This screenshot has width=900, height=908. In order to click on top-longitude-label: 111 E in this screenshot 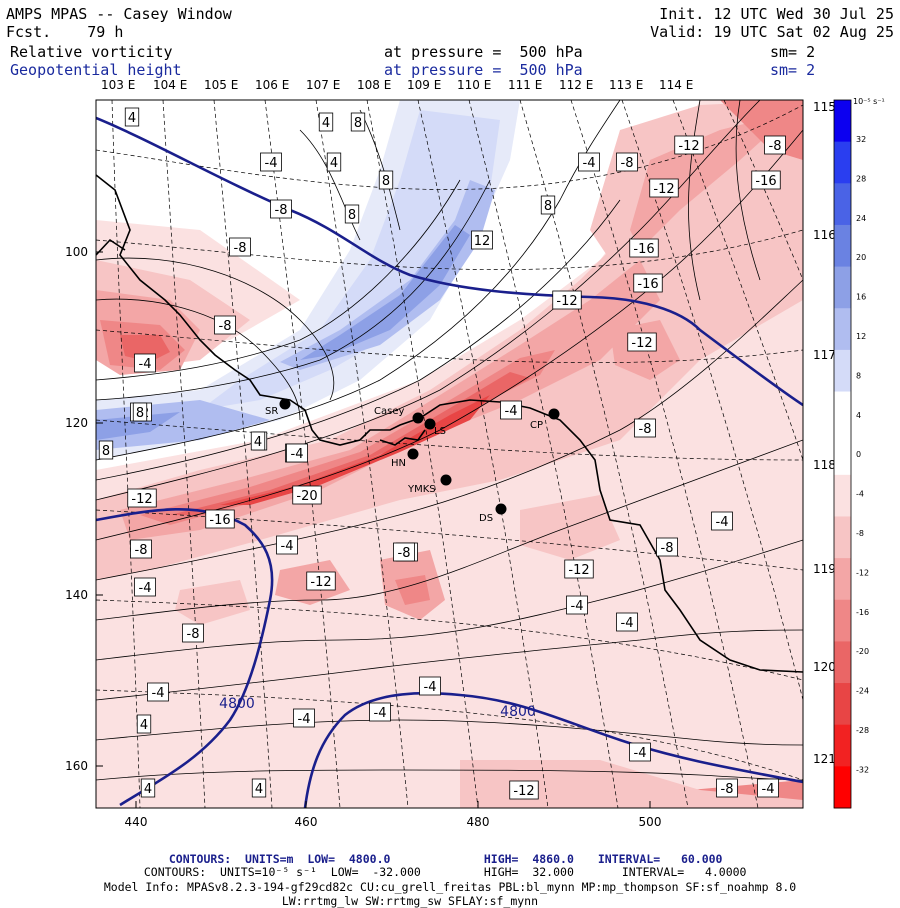, I will do `click(525, 85)`.